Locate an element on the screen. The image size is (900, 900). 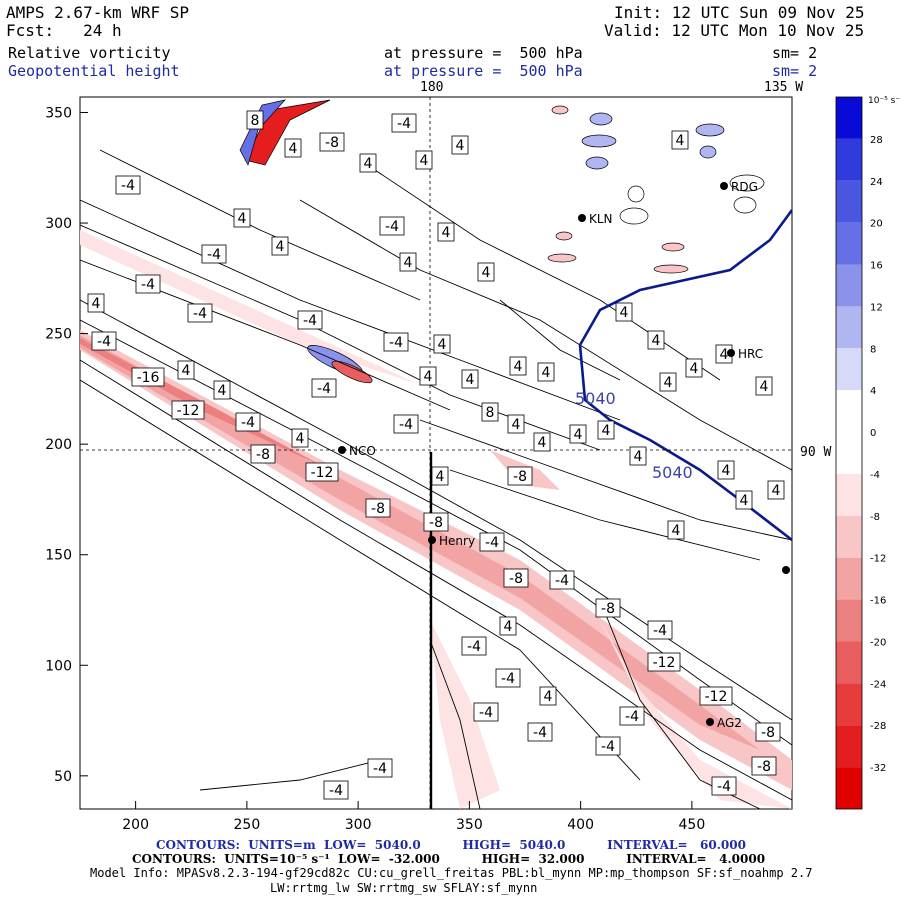
x-tick-label: 300 is located at coordinates (358, 825).